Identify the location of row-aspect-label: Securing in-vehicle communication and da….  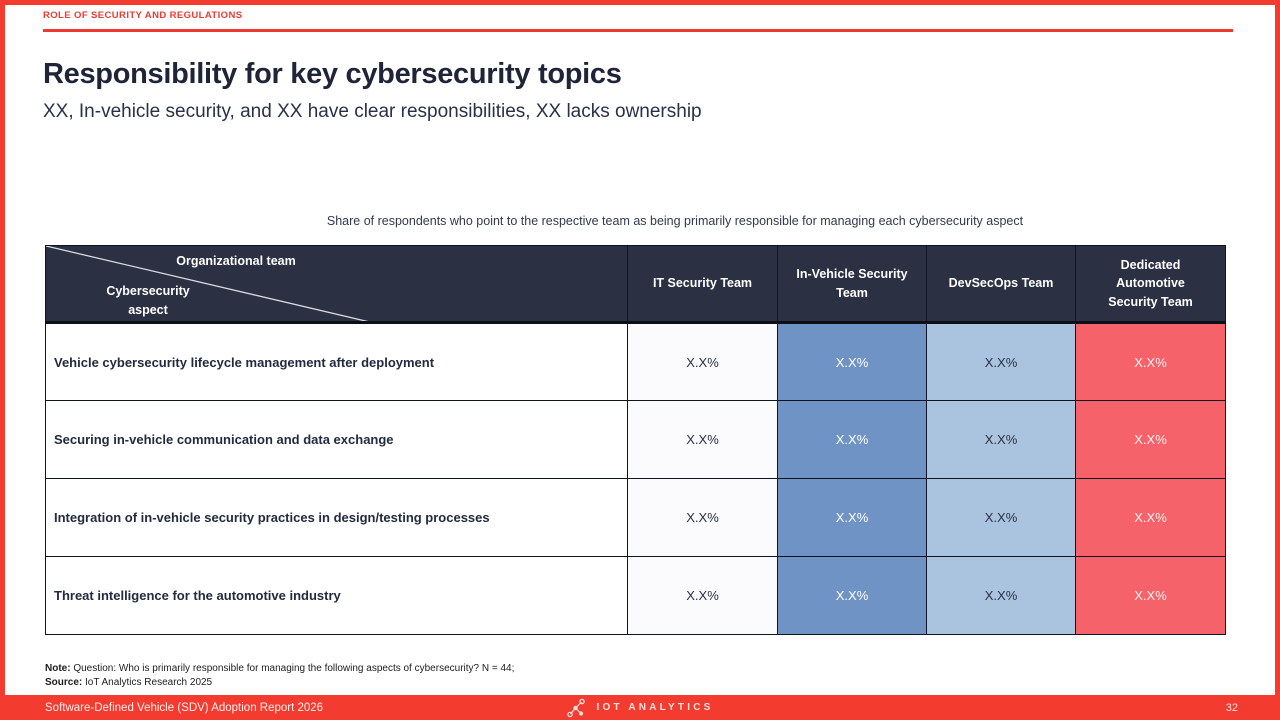
(336, 439).